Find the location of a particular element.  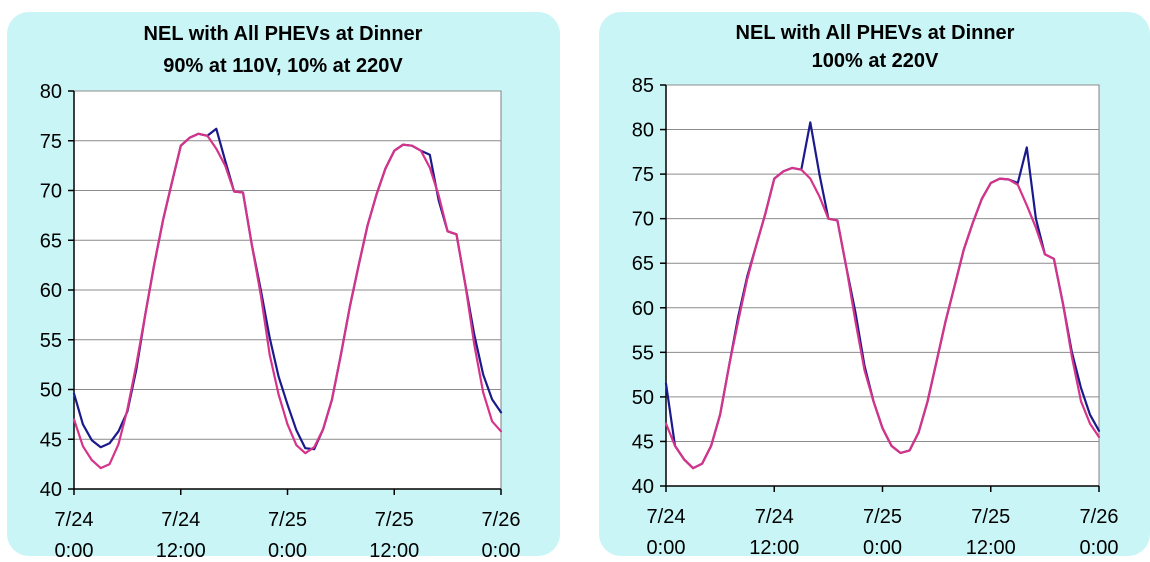

chart-title-line-2: 100% at 220V is located at coordinates (875, 61).